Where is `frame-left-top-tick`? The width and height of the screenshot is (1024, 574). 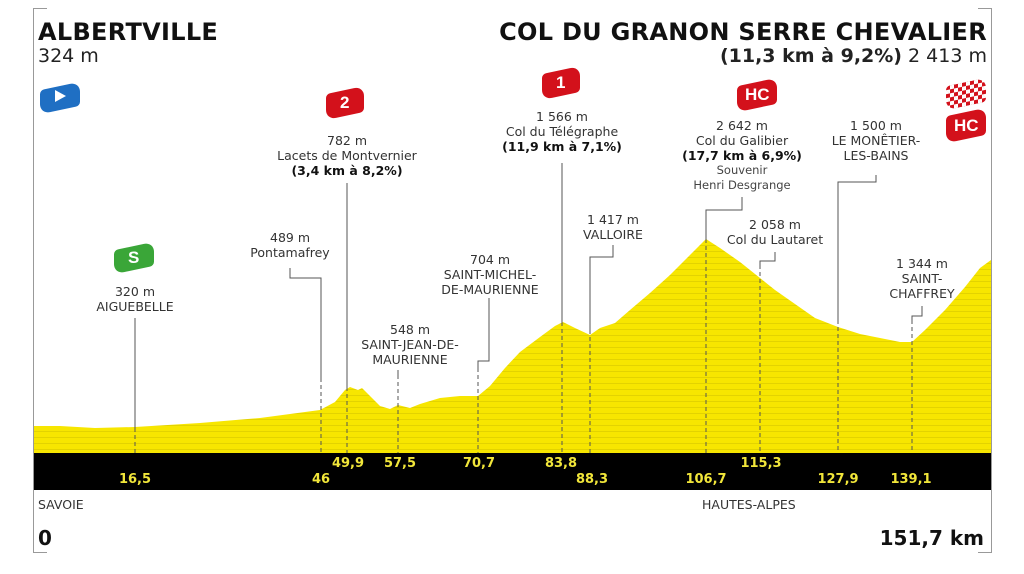 frame-left-top-tick is located at coordinates (40, 8).